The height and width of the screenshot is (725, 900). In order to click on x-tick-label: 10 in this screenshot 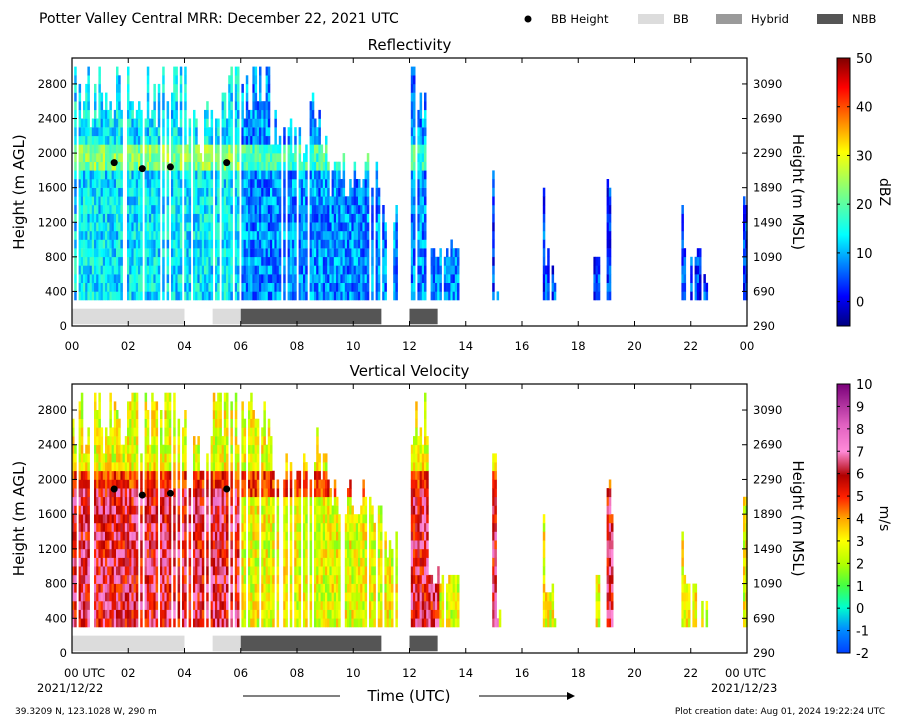, I will do `click(353, 346)`.